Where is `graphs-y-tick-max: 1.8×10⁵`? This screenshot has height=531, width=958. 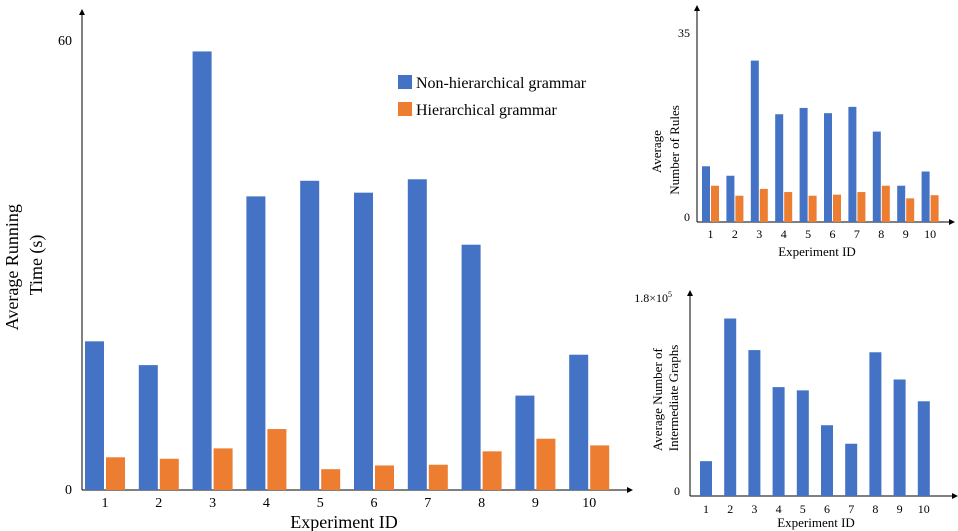 graphs-y-tick-max: 1.8×10⁵ is located at coordinates (653, 297).